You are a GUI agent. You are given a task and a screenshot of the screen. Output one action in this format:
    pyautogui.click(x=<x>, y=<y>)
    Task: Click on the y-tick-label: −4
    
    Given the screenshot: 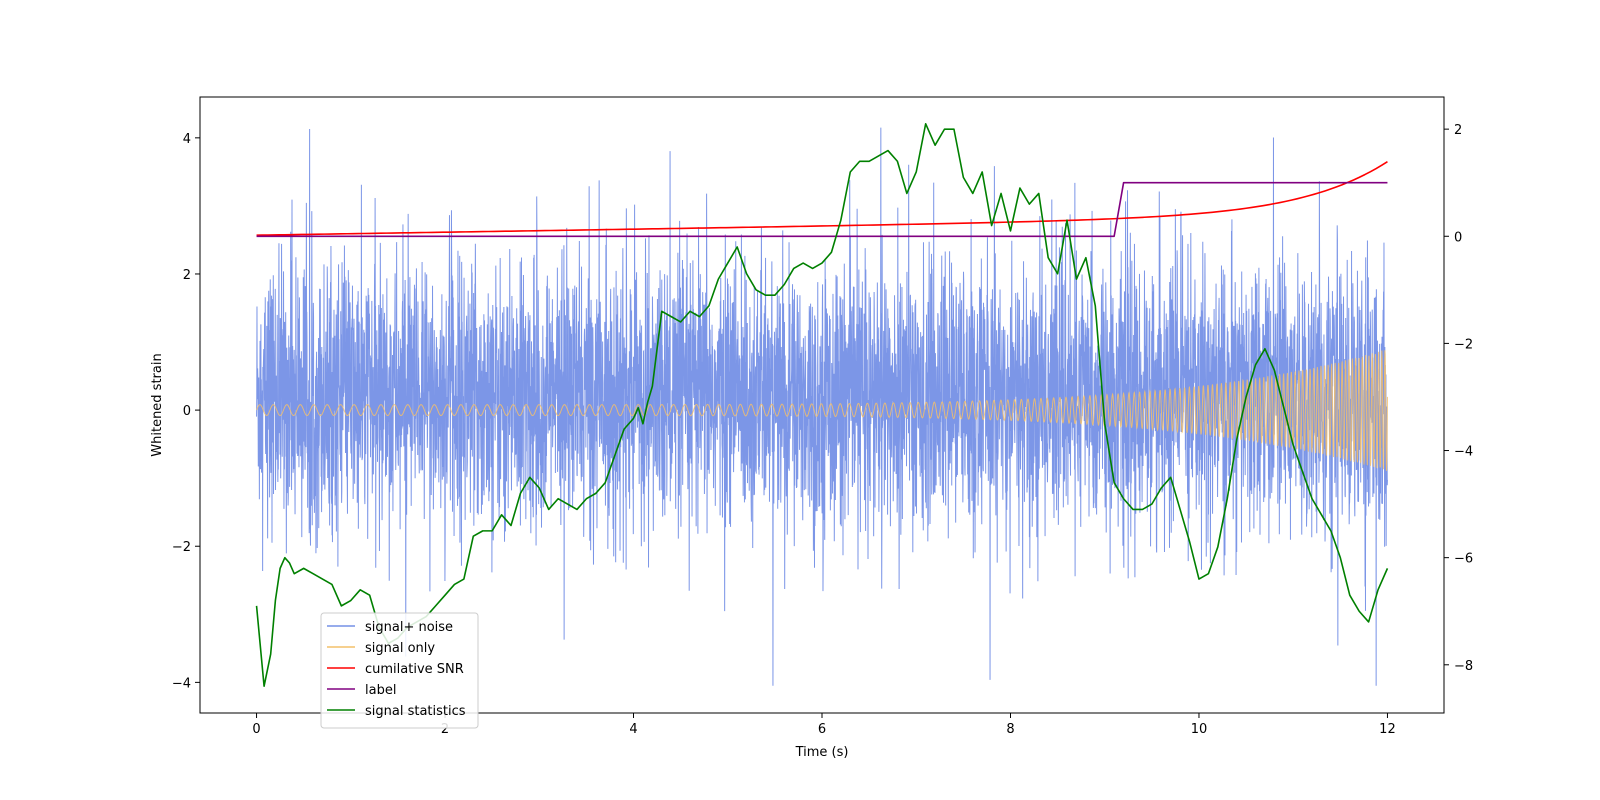 What is the action you would take?
    pyautogui.click(x=181, y=683)
    